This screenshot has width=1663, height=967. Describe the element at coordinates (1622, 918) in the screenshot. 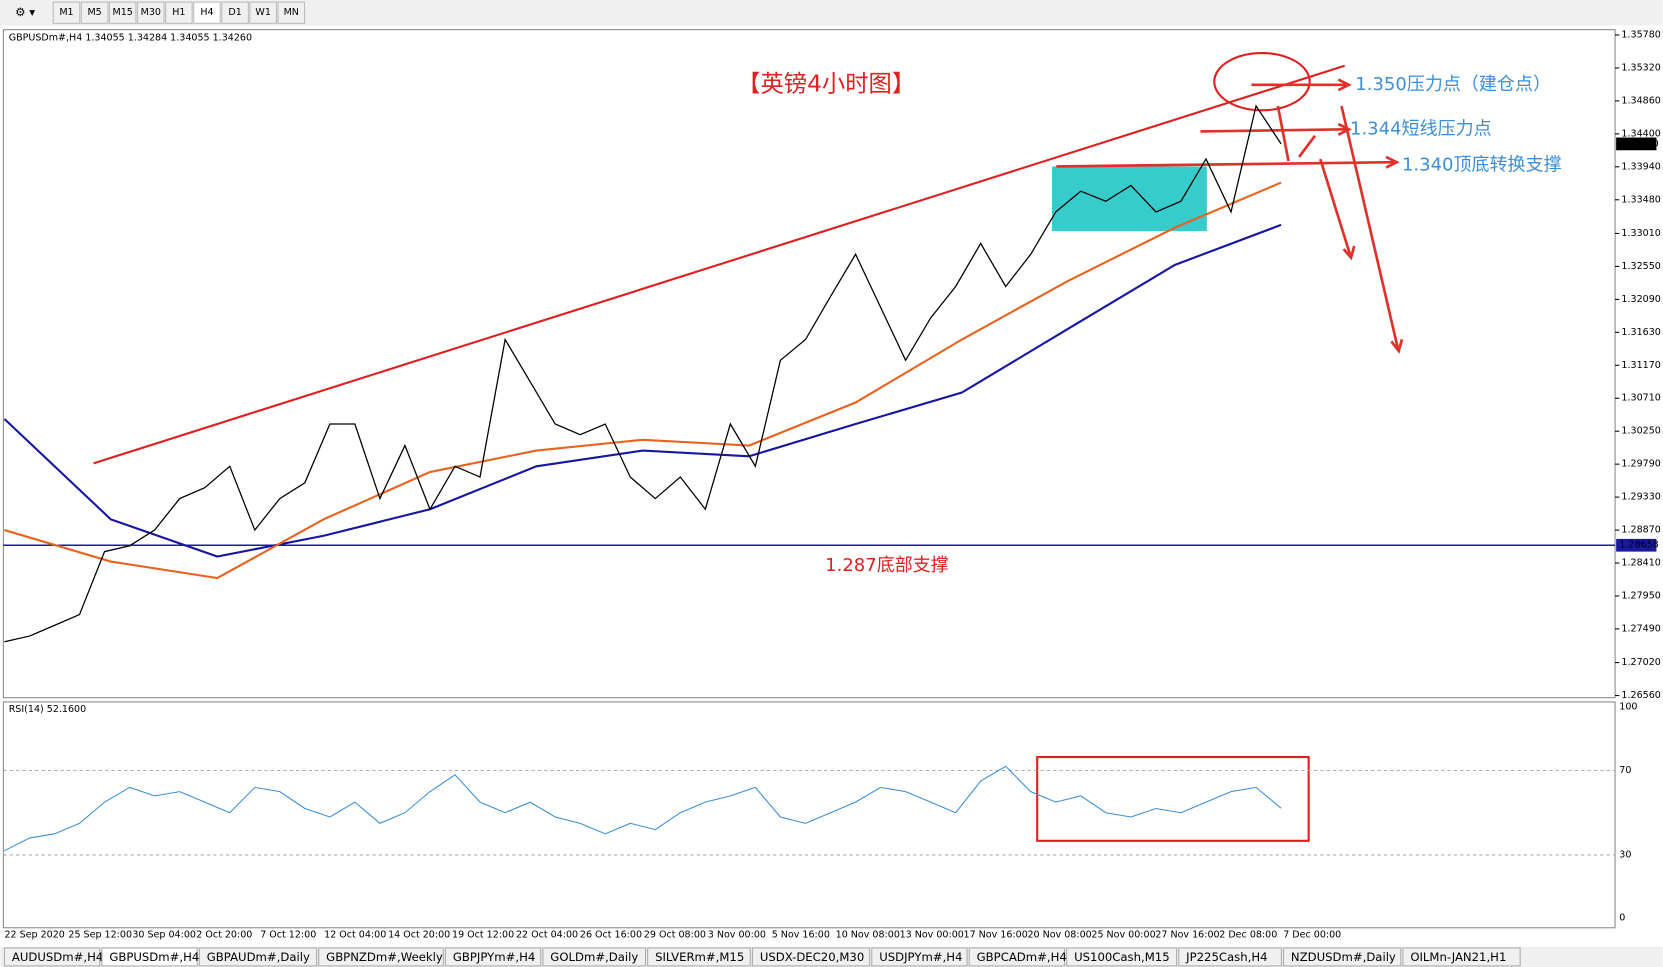

I see `rsi-tick-label: 0` at that location.